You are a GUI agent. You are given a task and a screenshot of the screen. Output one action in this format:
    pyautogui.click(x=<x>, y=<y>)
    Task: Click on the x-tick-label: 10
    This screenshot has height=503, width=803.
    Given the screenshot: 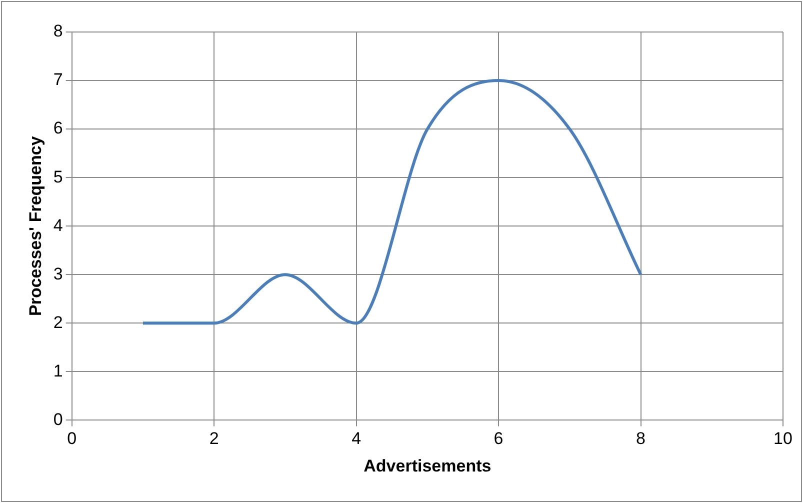 What is the action you would take?
    pyautogui.click(x=783, y=438)
    